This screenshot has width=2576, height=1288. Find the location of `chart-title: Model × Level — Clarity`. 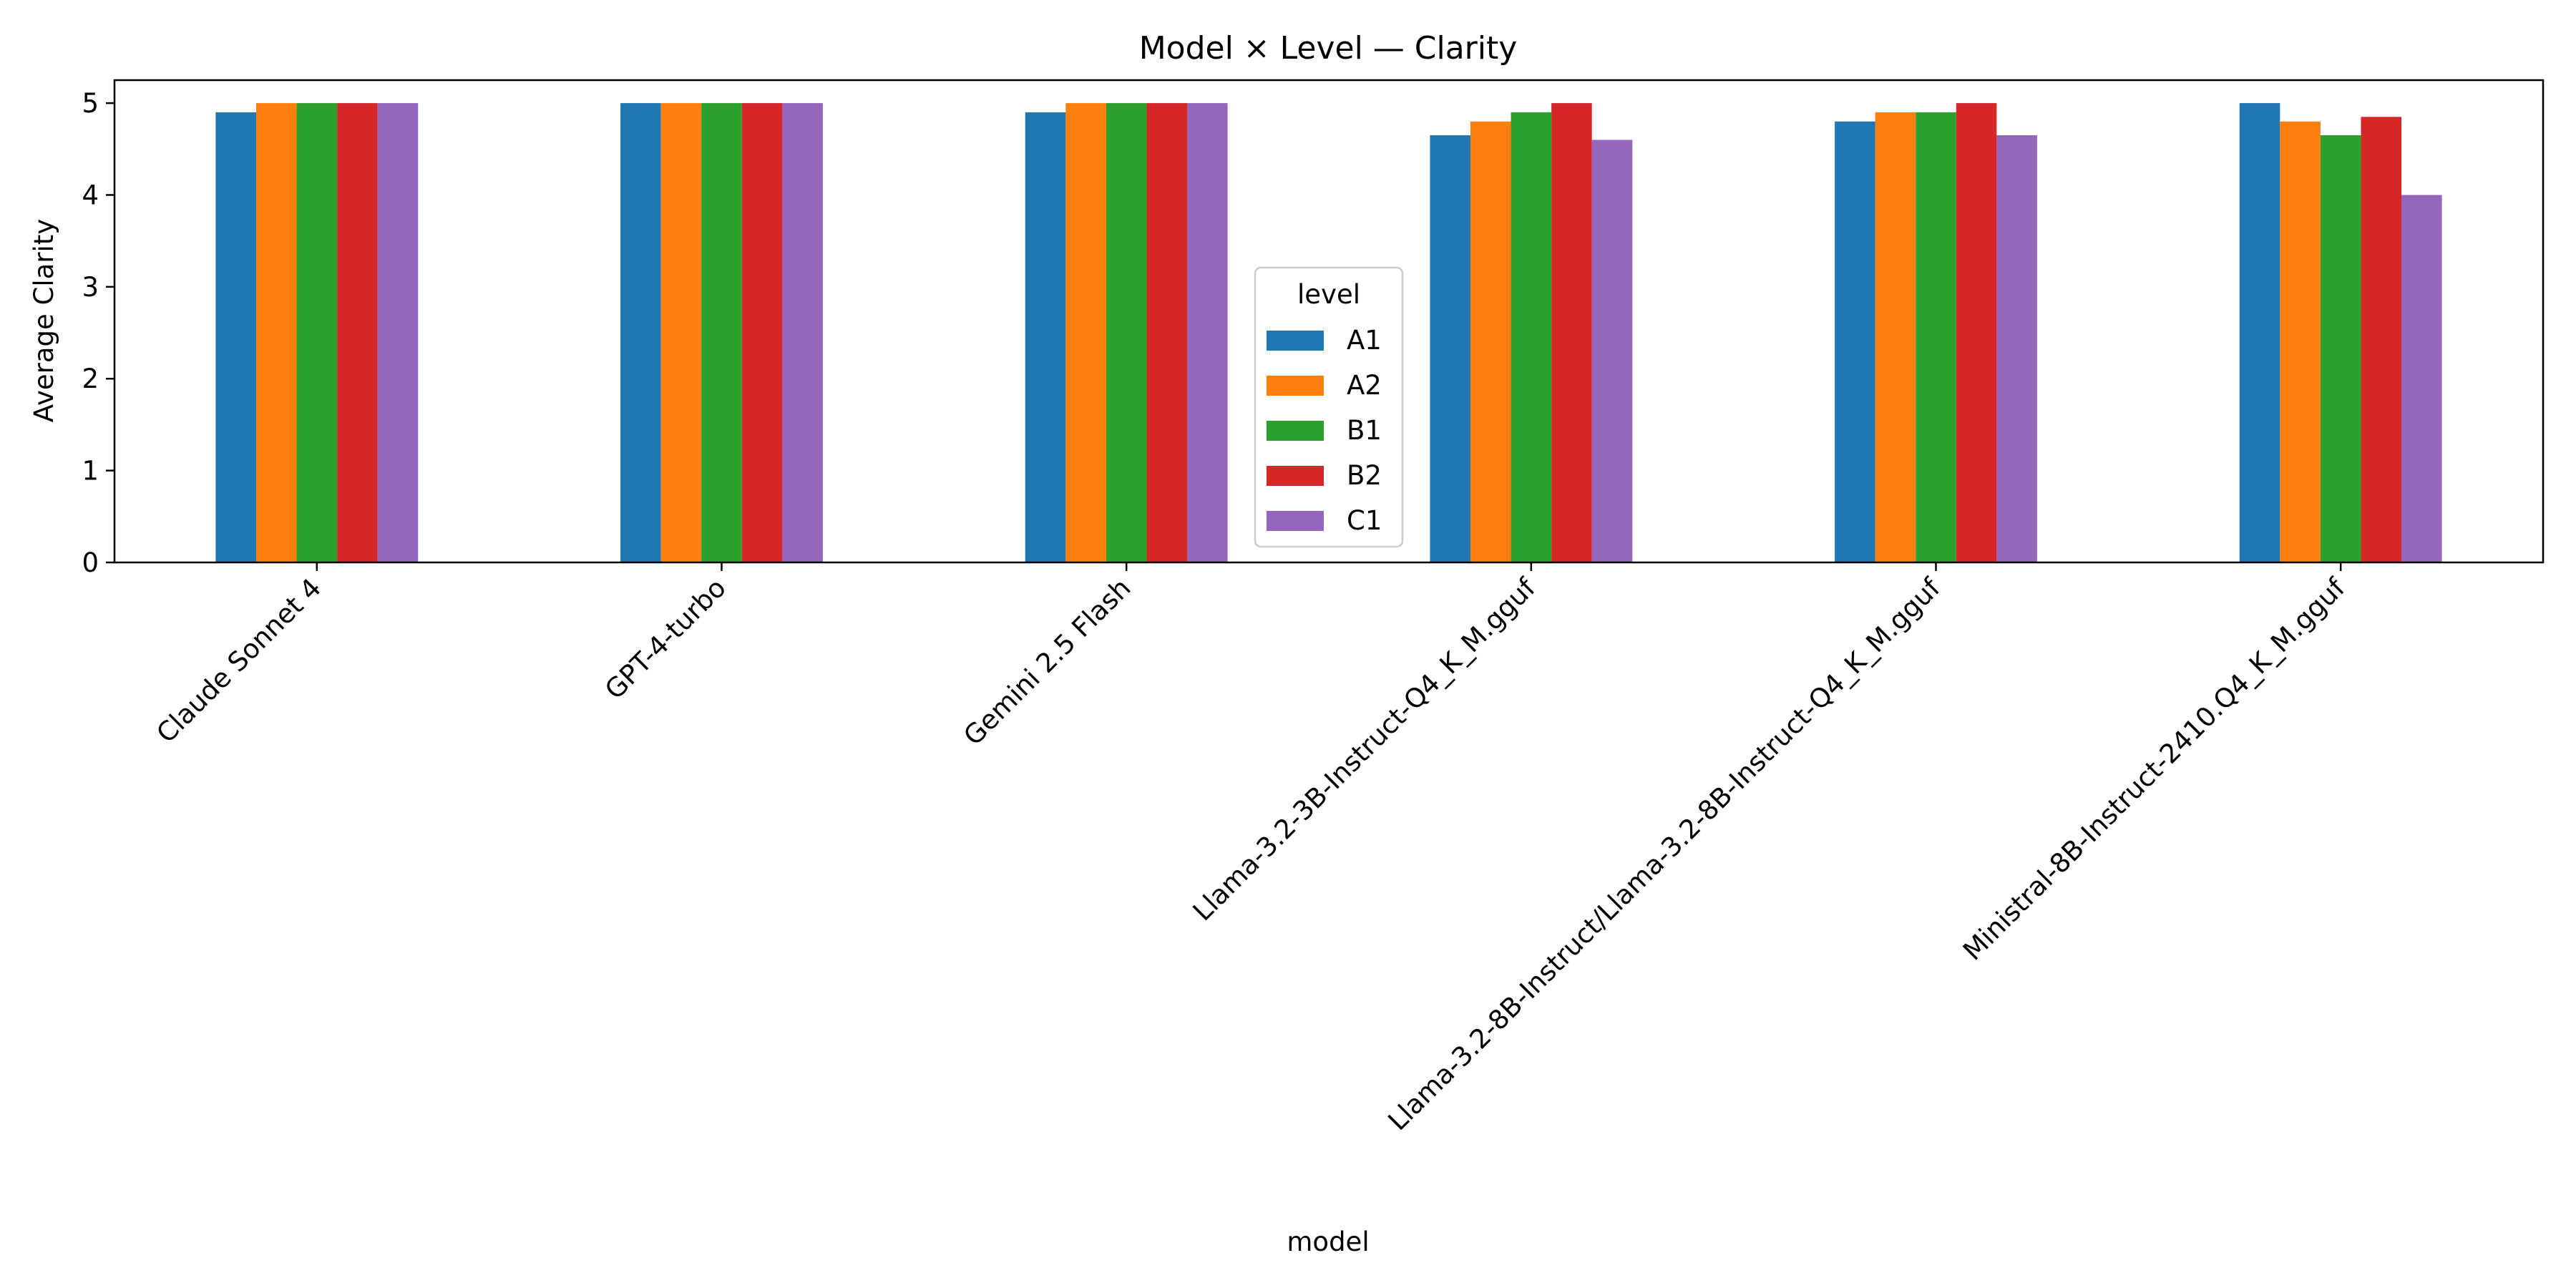

chart-title: Model × Level — Clarity is located at coordinates (1328, 48).